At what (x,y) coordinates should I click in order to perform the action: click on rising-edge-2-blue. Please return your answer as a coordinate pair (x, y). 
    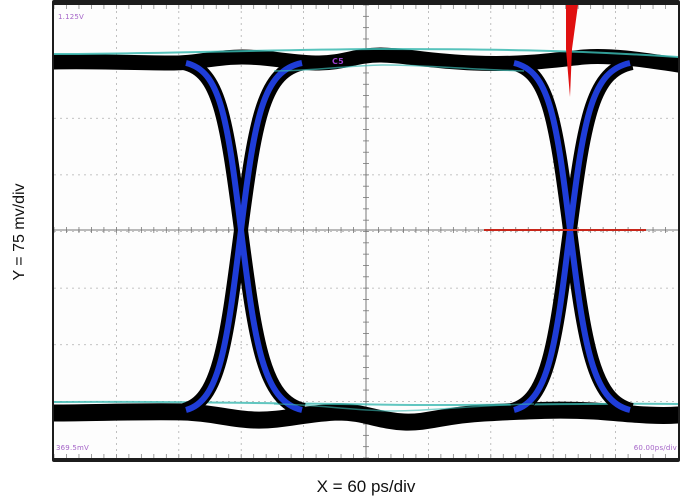
    Looking at the image, I should click on (572, 236).